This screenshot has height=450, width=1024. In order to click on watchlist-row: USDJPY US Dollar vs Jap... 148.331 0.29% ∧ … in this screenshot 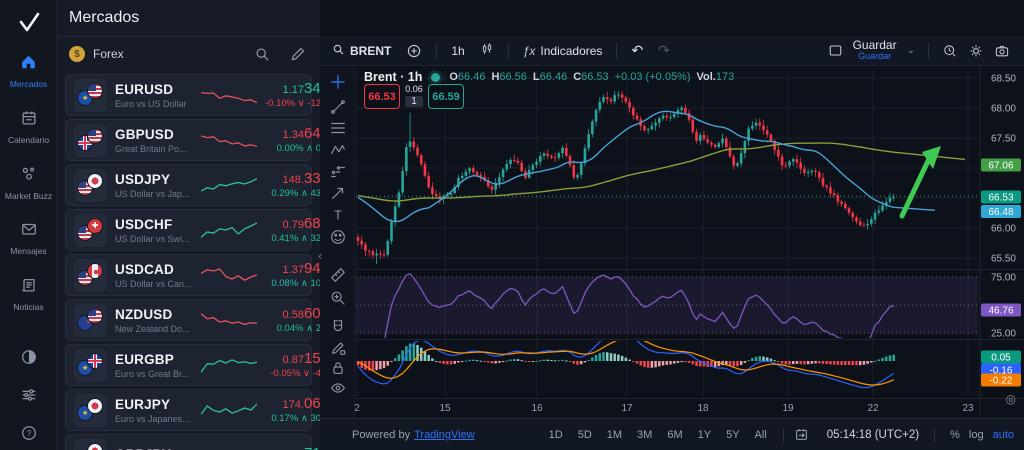, I will do `click(197, 185)`.